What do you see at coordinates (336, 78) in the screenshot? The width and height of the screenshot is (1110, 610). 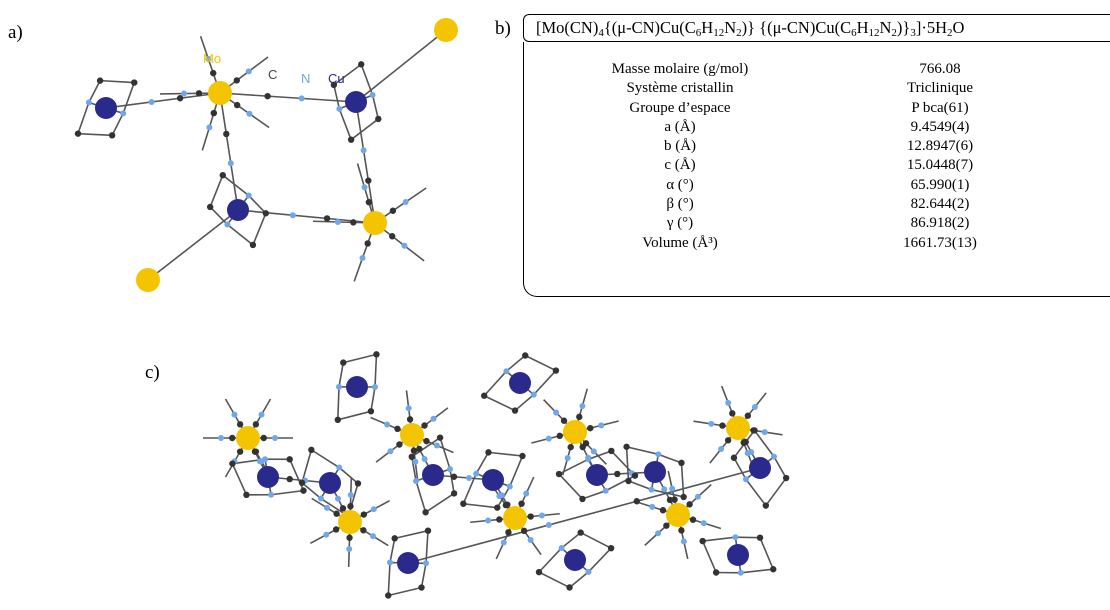 I see `atom-label-cu: Cu` at bounding box center [336, 78].